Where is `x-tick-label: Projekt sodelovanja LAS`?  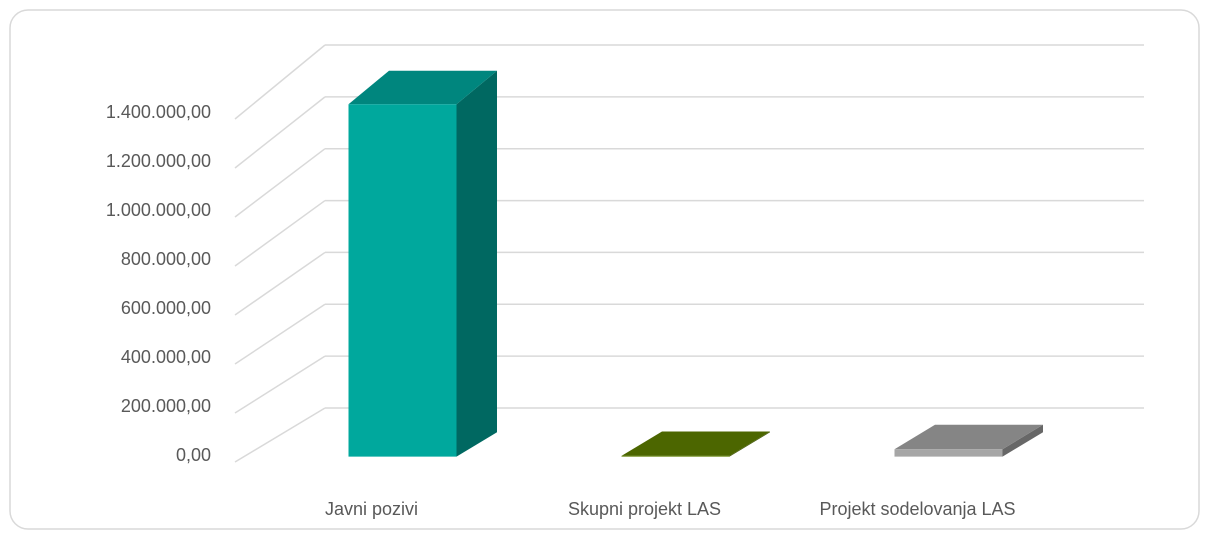 x-tick-label: Projekt sodelovanja LAS is located at coordinates (917, 509).